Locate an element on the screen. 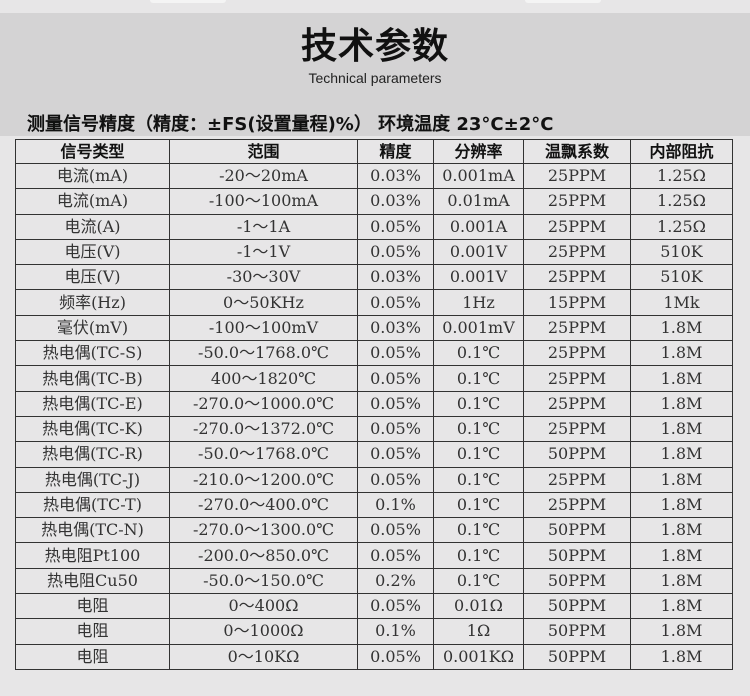  table-row: 电流(mA) -20～20mA 0.03% 0.001mA 25PPM 1.25Ω is located at coordinates (374, 176).